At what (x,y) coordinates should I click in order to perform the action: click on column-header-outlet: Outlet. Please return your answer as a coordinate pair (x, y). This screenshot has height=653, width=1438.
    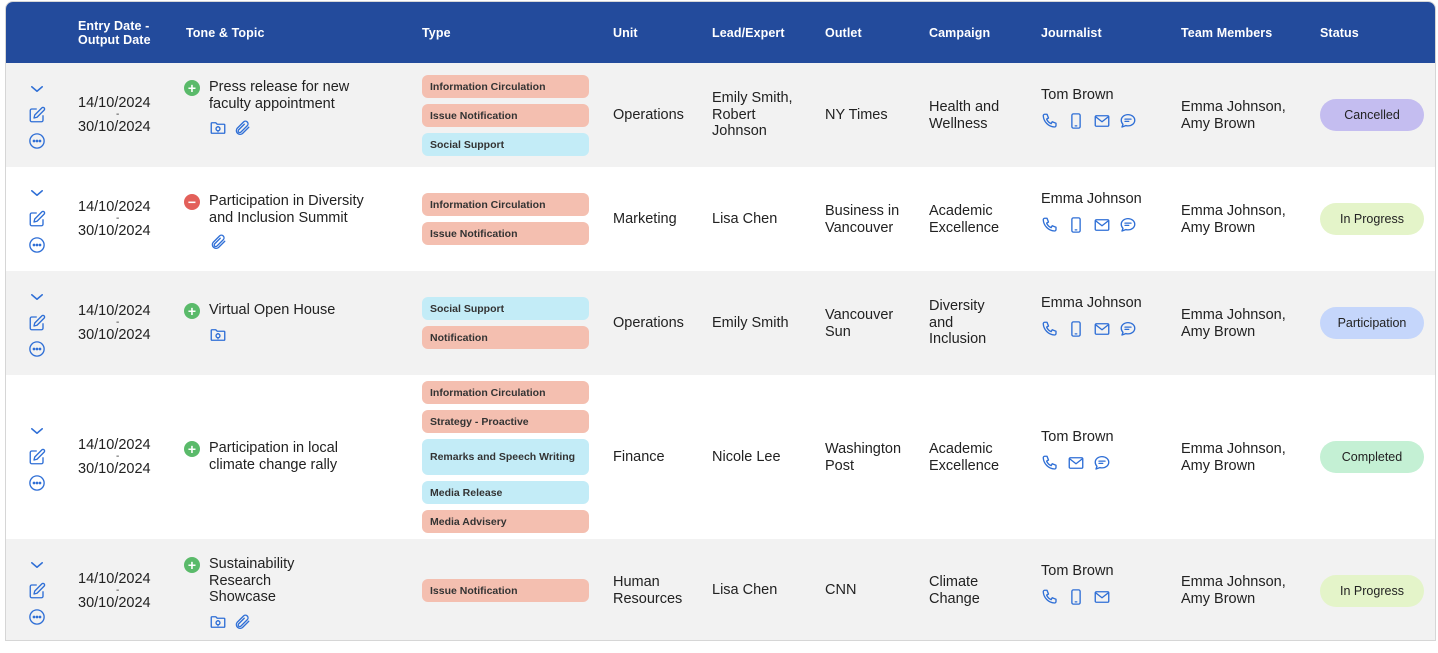
    Looking at the image, I should click on (843, 32).